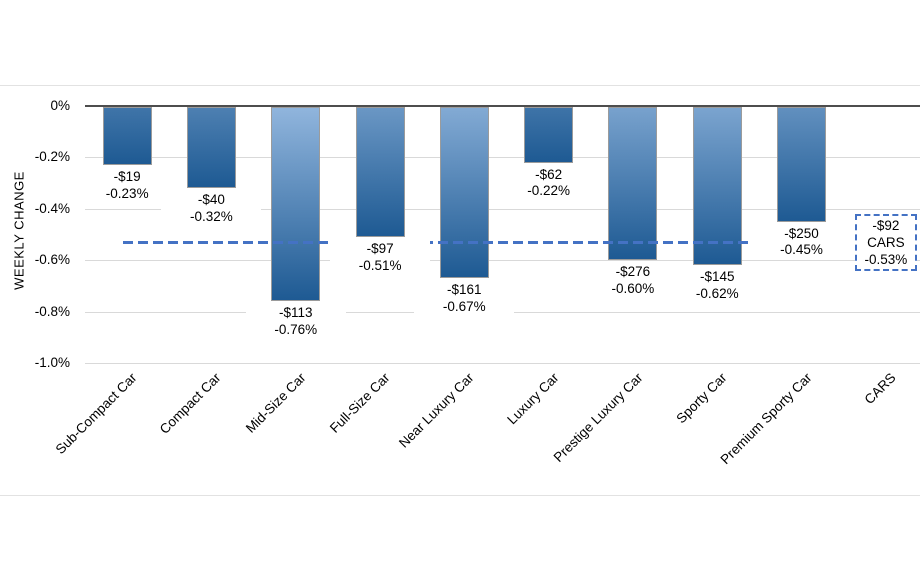 This screenshot has height=575, width=920. I want to click on bar-money-label: -$40, so click(211, 200).